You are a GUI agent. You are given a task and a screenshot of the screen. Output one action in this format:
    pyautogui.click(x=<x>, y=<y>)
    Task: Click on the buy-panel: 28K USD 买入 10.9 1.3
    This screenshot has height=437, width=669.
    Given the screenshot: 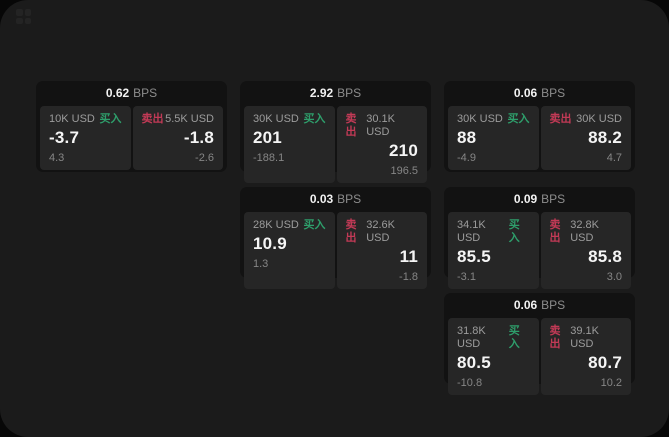 What is the action you would take?
    pyautogui.click(x=289, y=250)
    